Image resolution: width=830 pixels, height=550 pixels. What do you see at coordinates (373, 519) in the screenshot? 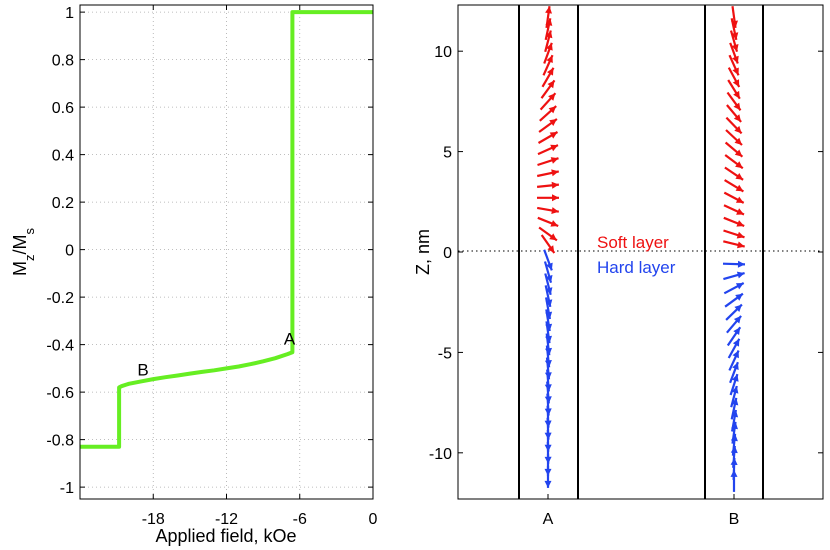
I see `x-tick-label: 0` at bounding box center [373, 519].